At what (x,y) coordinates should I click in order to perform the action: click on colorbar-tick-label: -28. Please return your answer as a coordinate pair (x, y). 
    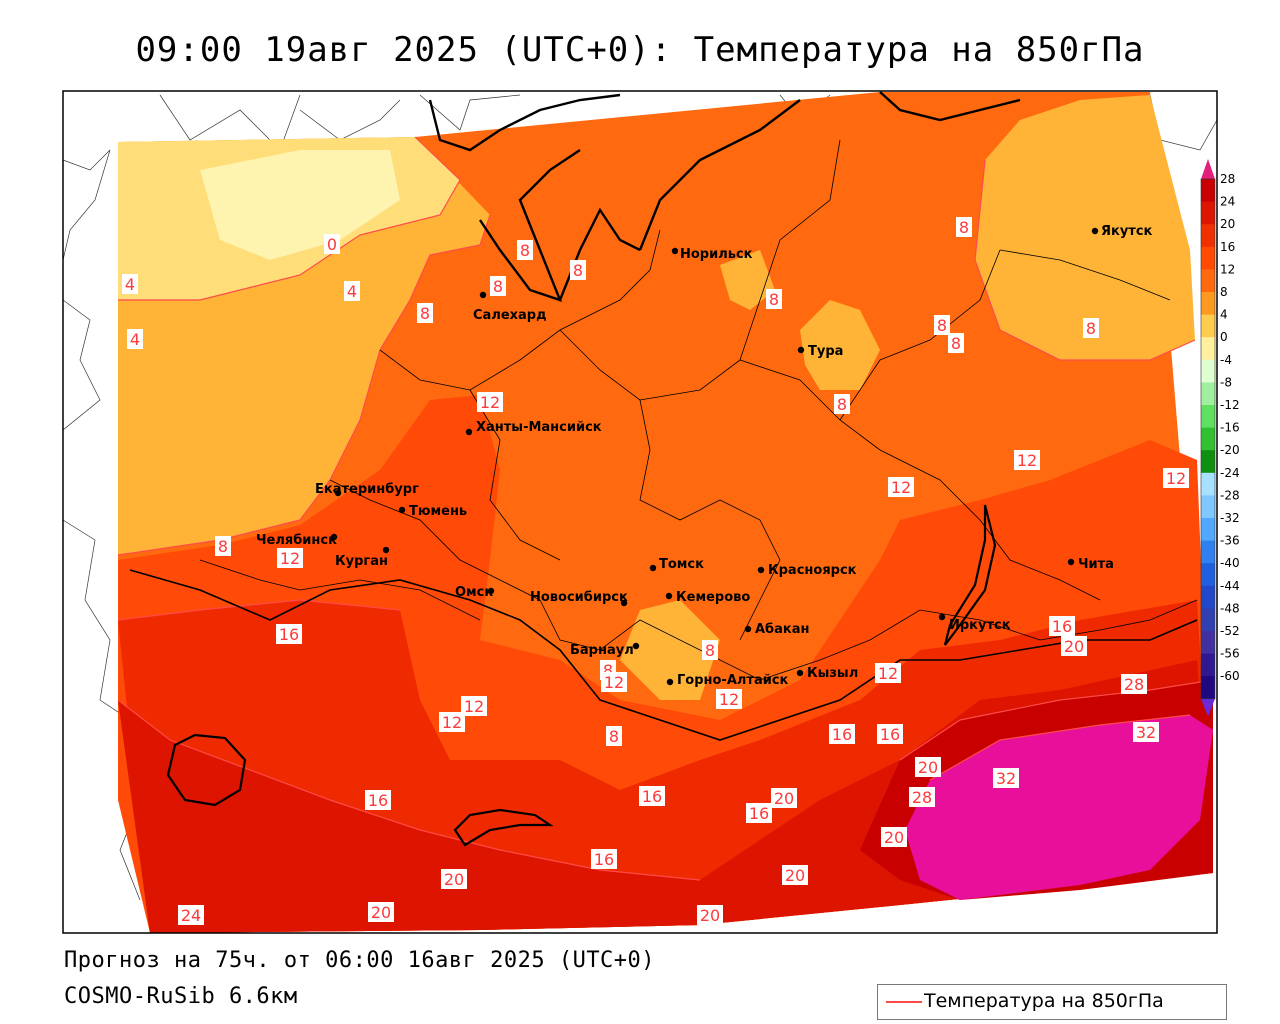
    Looking at the image, I should click on (1230, 495).